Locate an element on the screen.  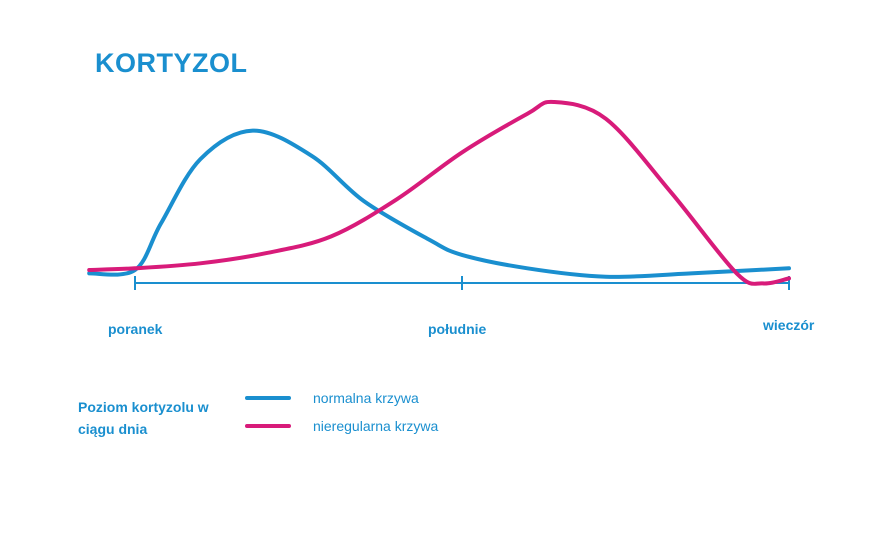
legend-item-normal: normalna krzywa is located at coordinates (332, 398).